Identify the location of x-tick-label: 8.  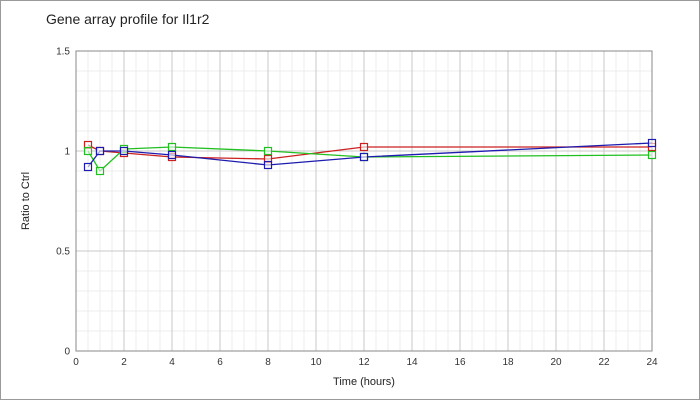
(268, 362).